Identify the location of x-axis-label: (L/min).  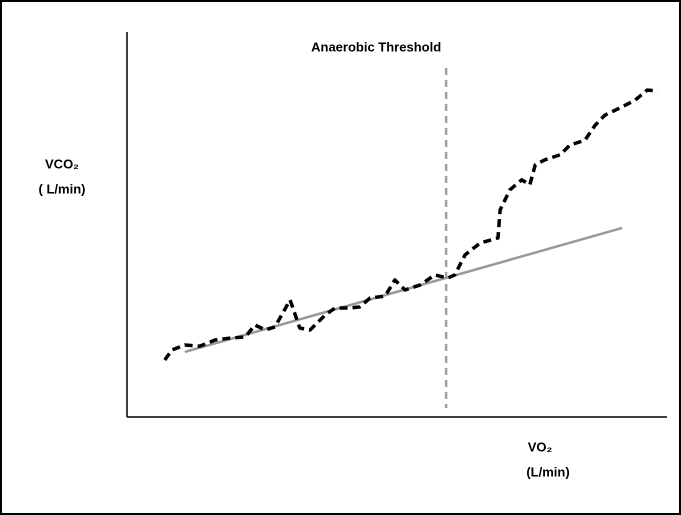
(547, 471).